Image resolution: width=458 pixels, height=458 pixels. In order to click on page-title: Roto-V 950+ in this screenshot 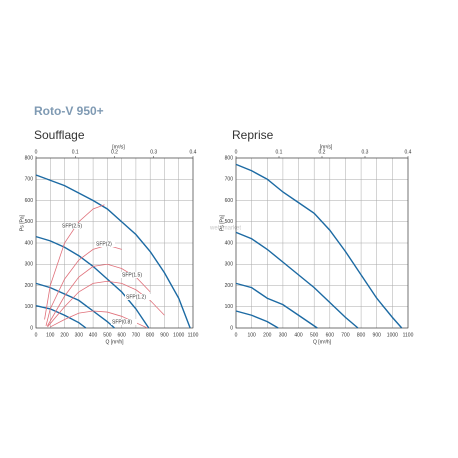, I will do `click(69, 111)`.